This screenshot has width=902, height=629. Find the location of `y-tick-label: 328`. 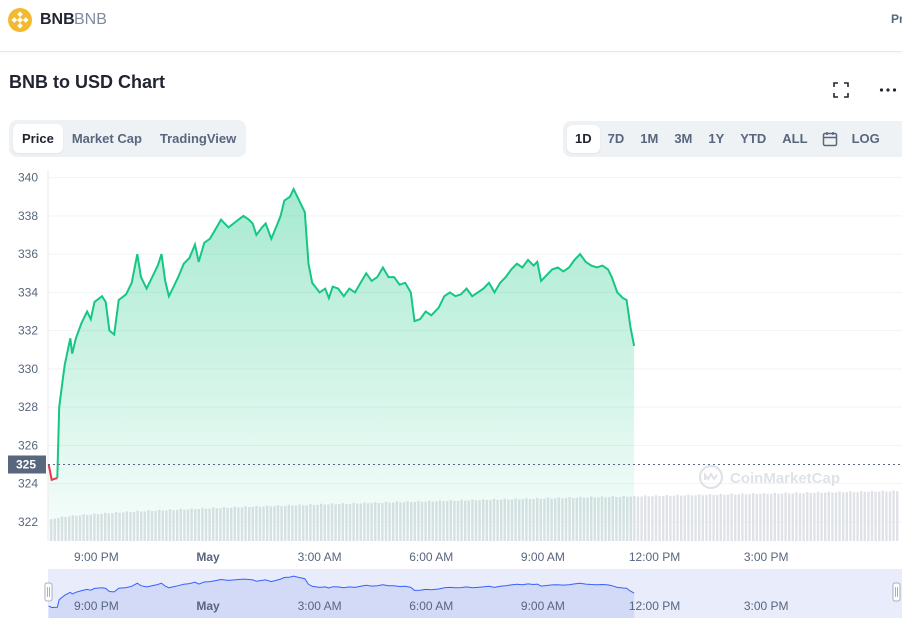

y-tick-label: 328 is located at coordinates (28, 407).